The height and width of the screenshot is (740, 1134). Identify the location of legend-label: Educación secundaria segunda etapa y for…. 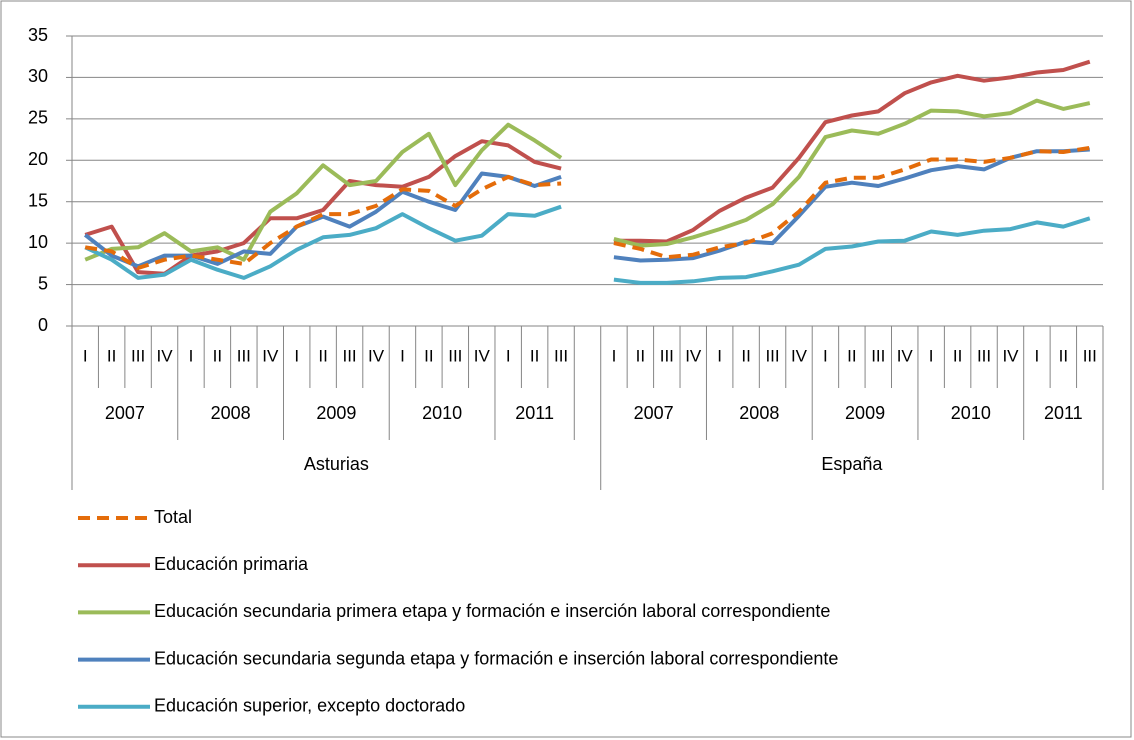
(496, 658).